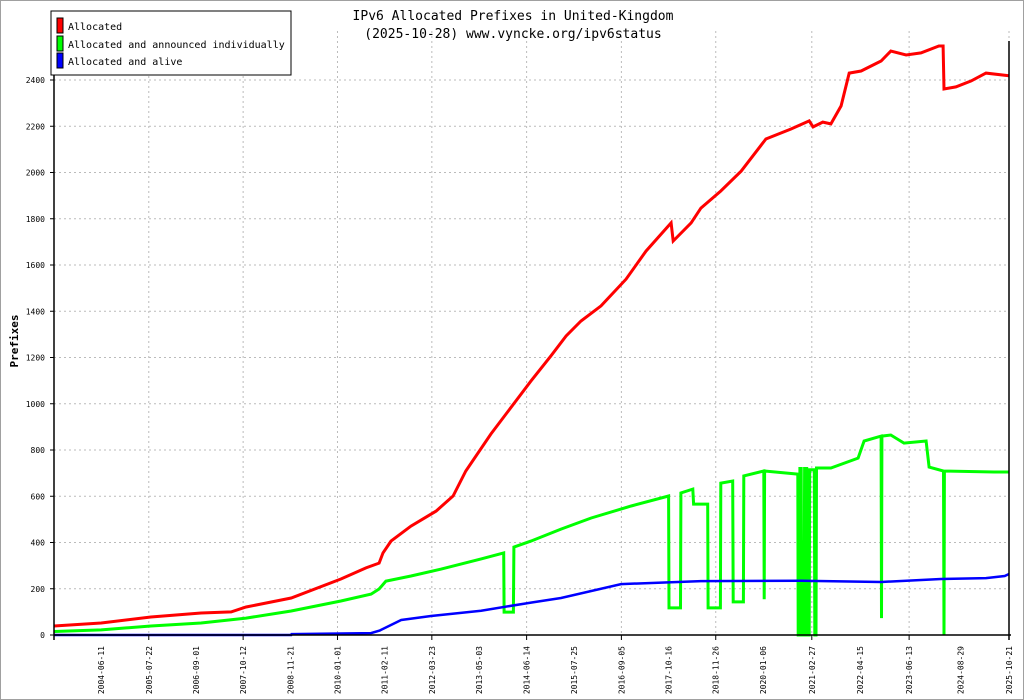  I want to click on x-tick-label: 2008-11-21, so click(290, 670).